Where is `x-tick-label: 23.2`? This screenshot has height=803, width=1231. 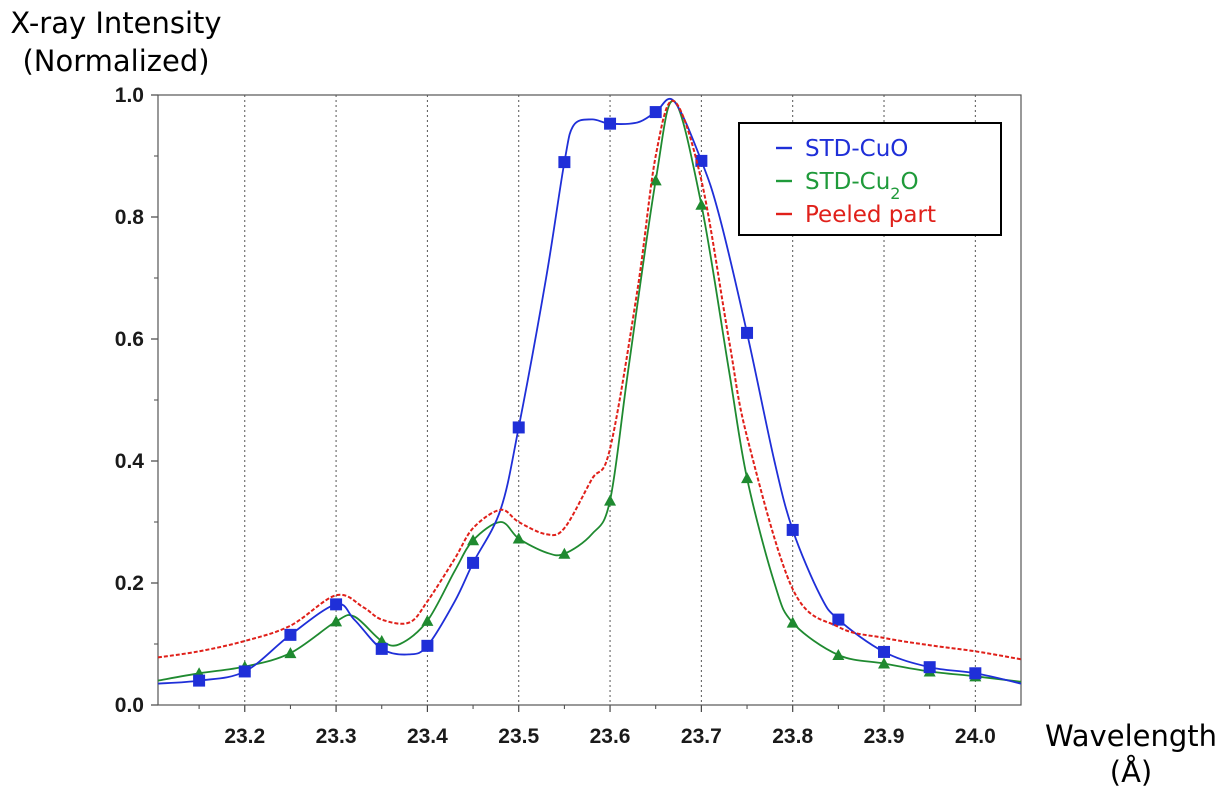
x-tick-label: 23.2 is located at coordinates (244, 736).